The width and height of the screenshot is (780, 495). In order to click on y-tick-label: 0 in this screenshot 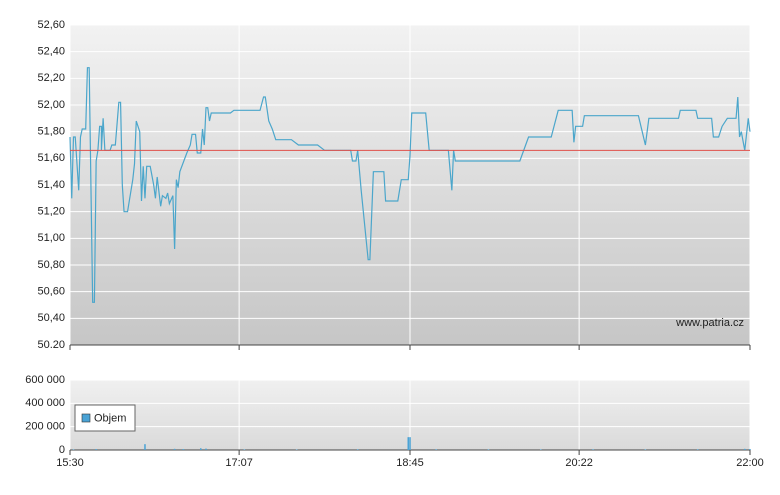, I will do `click(62, 450)`.